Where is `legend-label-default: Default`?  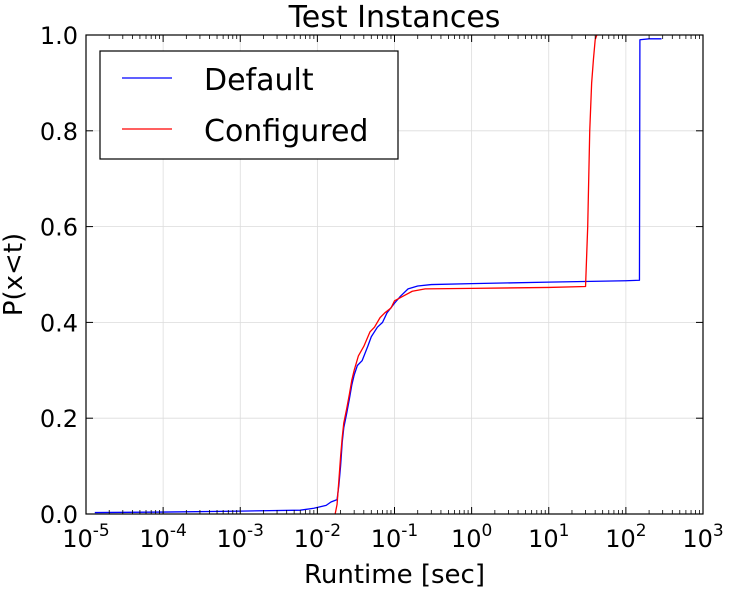 legend-label-default: Default is located at coordinates (259, 80).